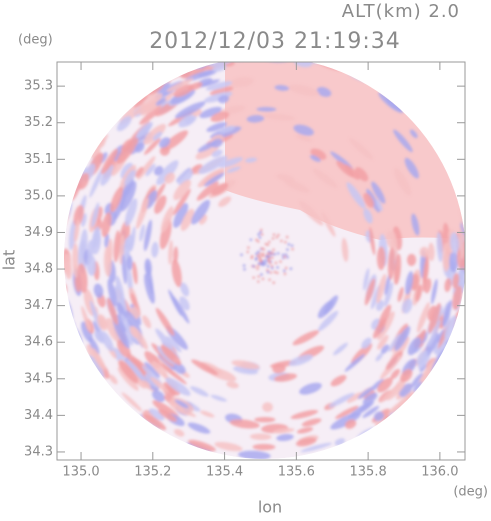 The height and width of the screenshot is (521, 491). I want to click on x-unit: (deg), so click(470, 492).